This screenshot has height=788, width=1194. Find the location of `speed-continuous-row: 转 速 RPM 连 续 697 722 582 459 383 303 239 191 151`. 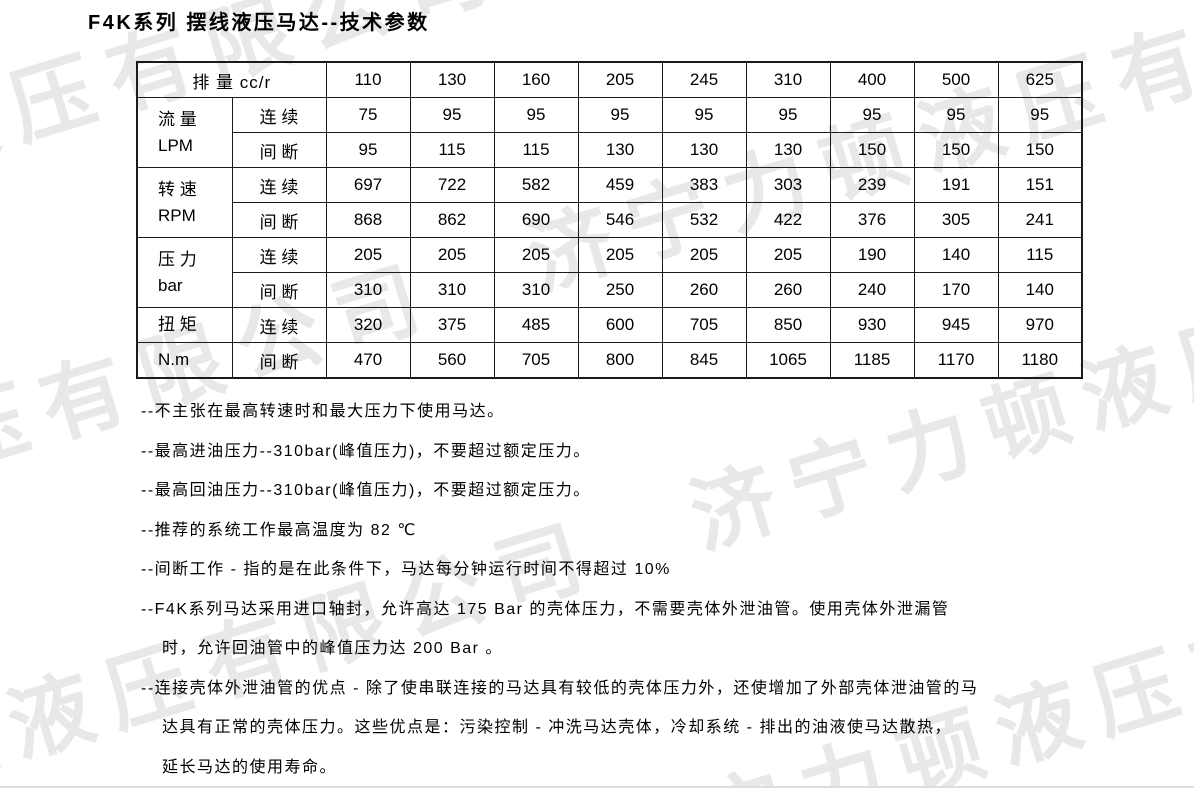

speed-continuous-row: 转 速 RPM 连 续 697 722 582 459 383 303 239 191 151 is located at coordinates (609, 202).